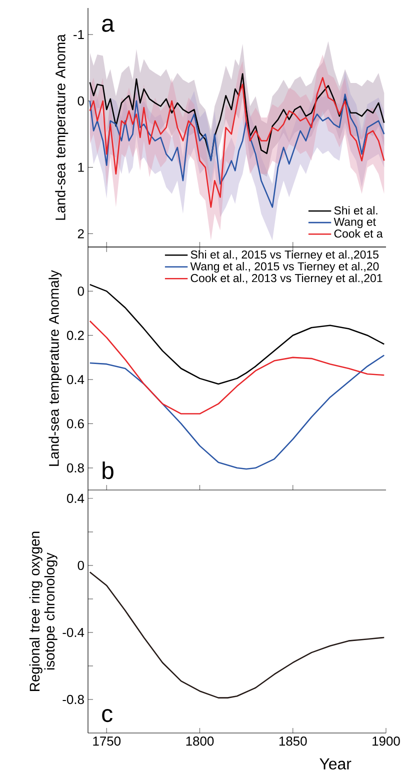 The height and width of the screenshot is (782, 401). Describe the element at coordinates (61, 127) in the screenshot. I see `y-axis-title: Land-sea temperature Anoma` at that location.